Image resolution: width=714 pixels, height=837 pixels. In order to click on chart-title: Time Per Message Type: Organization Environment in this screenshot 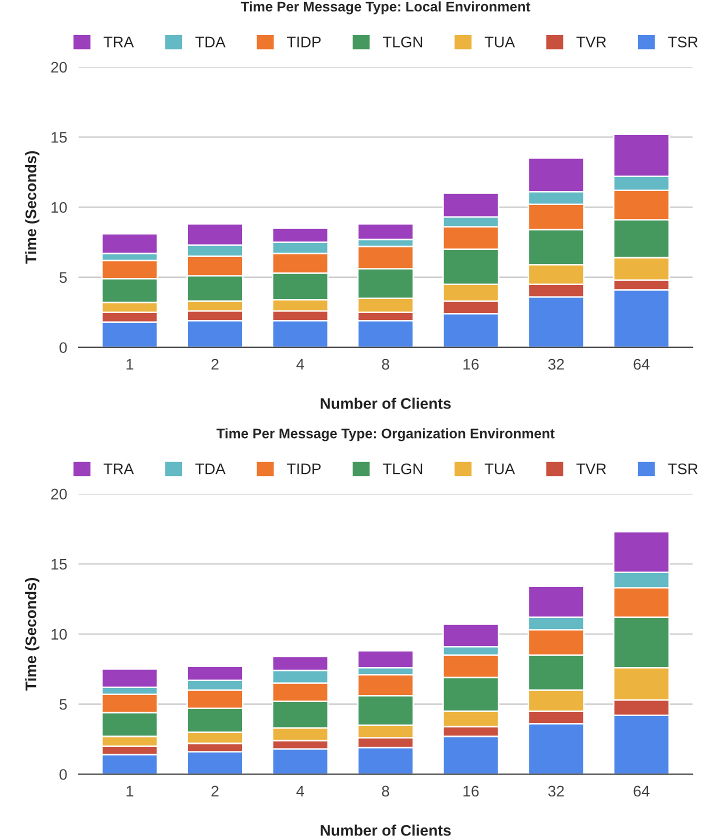, I will do `click(385, 435)`.